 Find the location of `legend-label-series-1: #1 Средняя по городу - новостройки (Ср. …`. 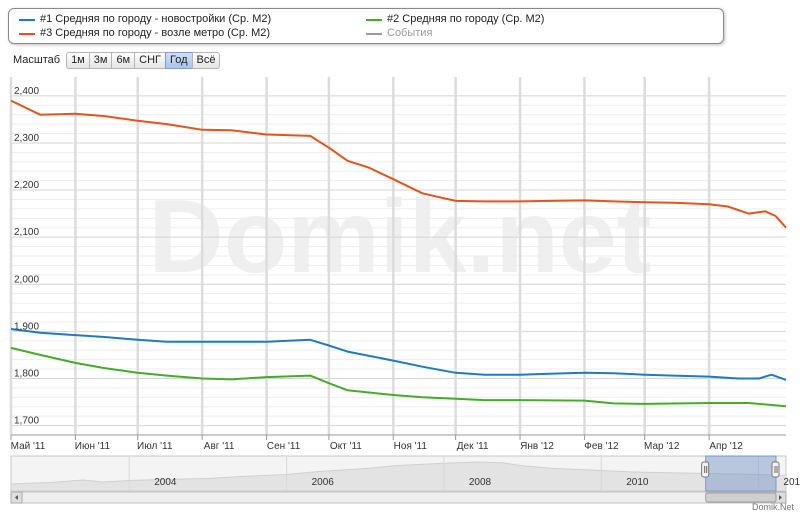

legend-label-series-1: #1 Средняя по городу - новостройки (Ср. … is located at coordinates (156, 19).